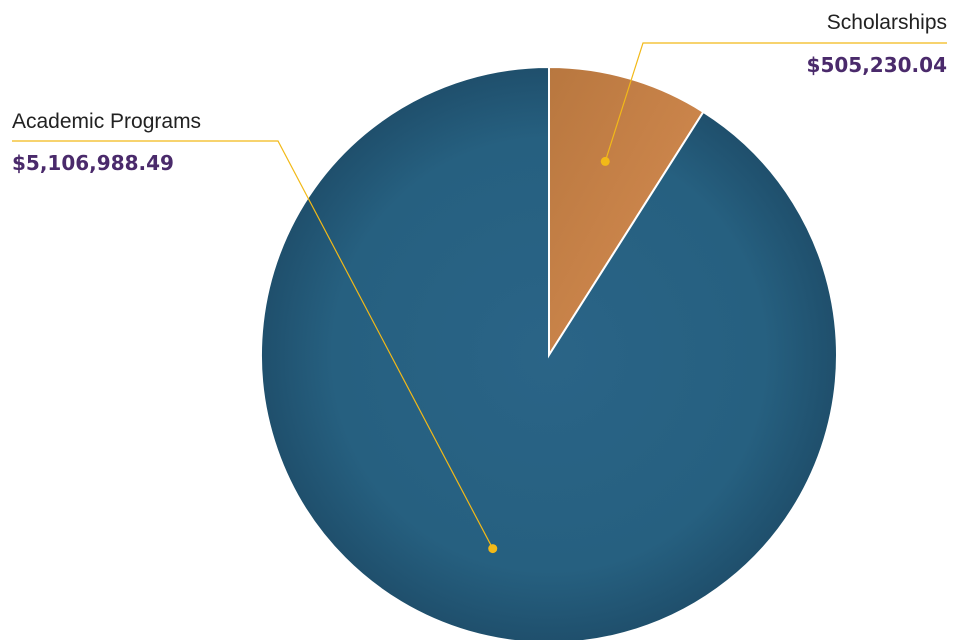 Image resolution: width=955 pixels, height=640 pixels. What do you see at coordinates (626, 212) in the screenshot?
I see `pie-slice-scholarships` at bounding box center [626, 212].